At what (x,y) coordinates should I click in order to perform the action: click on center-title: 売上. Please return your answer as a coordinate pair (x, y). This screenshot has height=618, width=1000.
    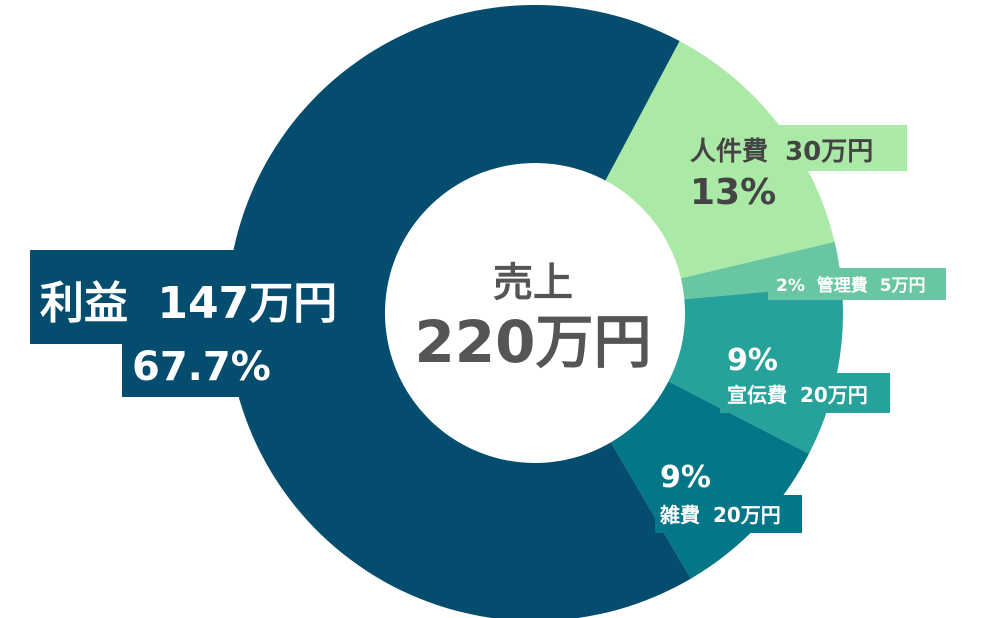
    Looking at the image, I should click on (533, 283).